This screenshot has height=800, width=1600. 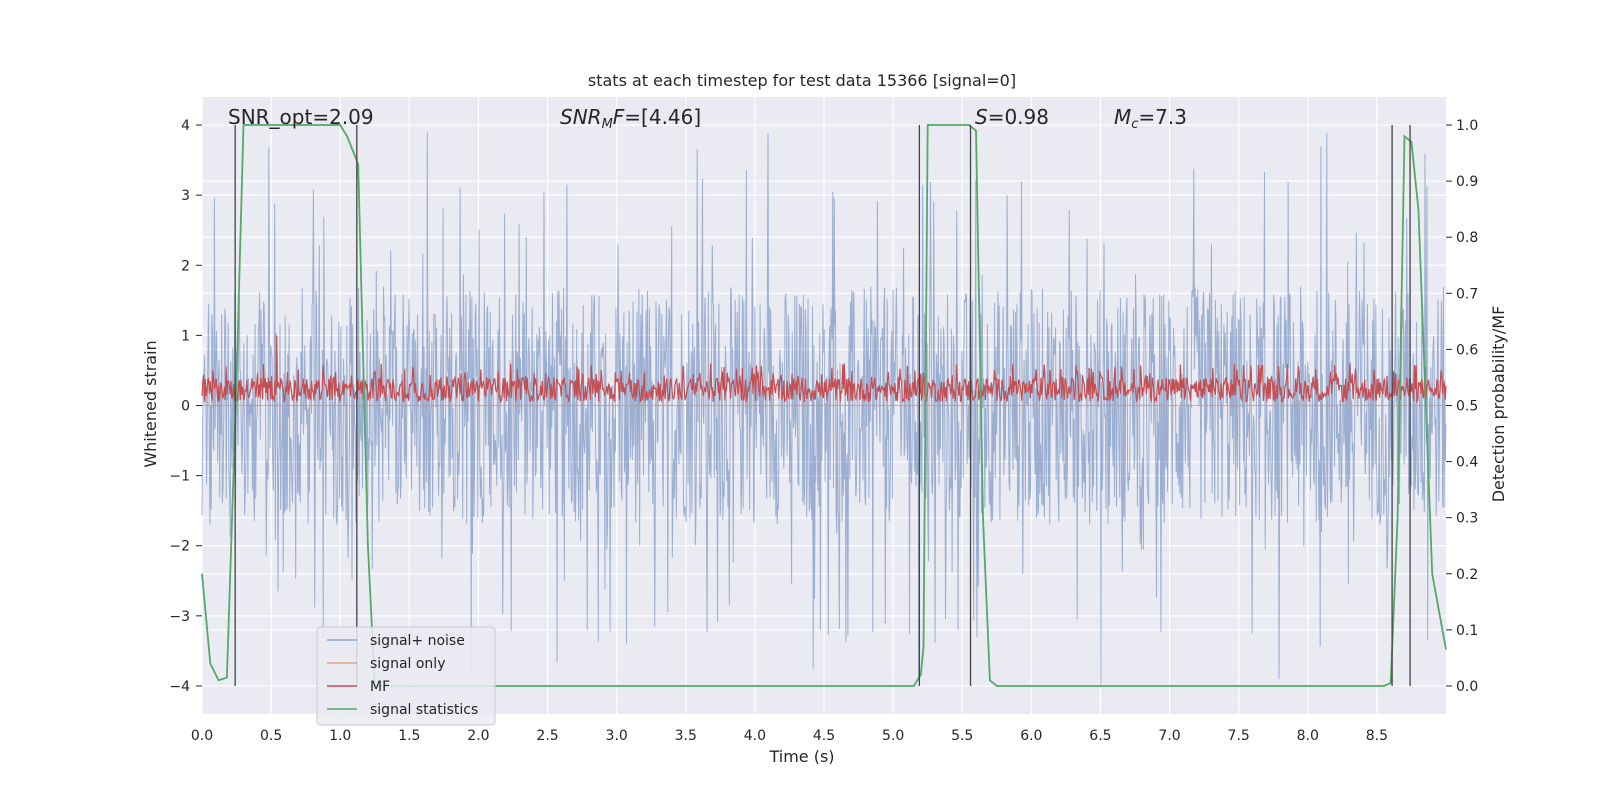 I want to click on x-tick-label: 8.5, so click(x=1377, y=736).